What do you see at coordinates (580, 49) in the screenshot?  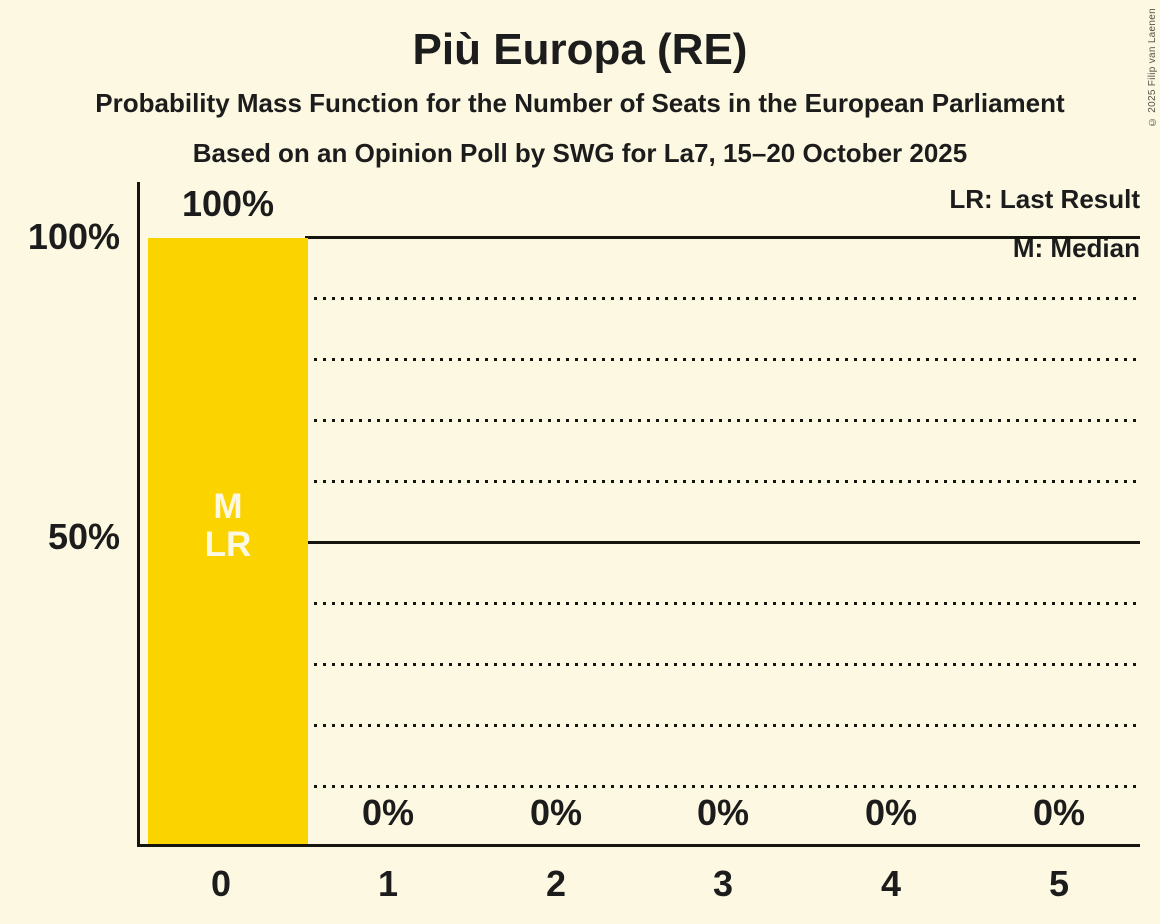 I see `chart-title: Più Europa (RE)` at bounding box center [580, 49].